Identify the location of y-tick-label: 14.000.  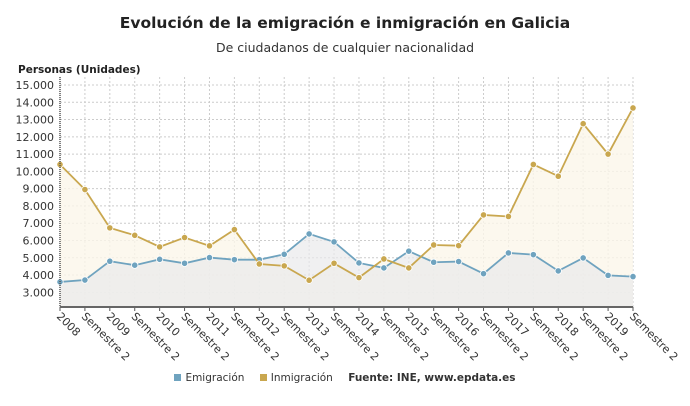
(35, 102).